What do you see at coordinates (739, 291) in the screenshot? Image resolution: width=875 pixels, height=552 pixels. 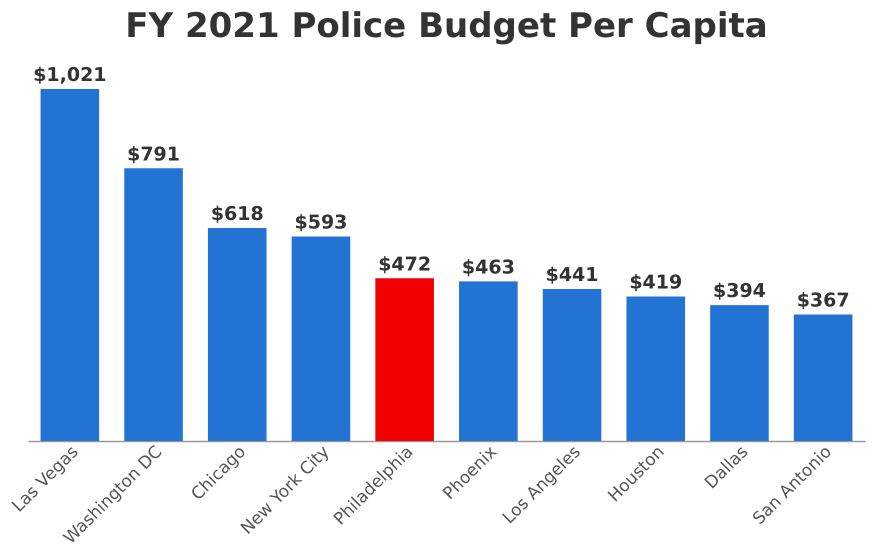 I see `data-label: $394` at bounding box center [739, 291].